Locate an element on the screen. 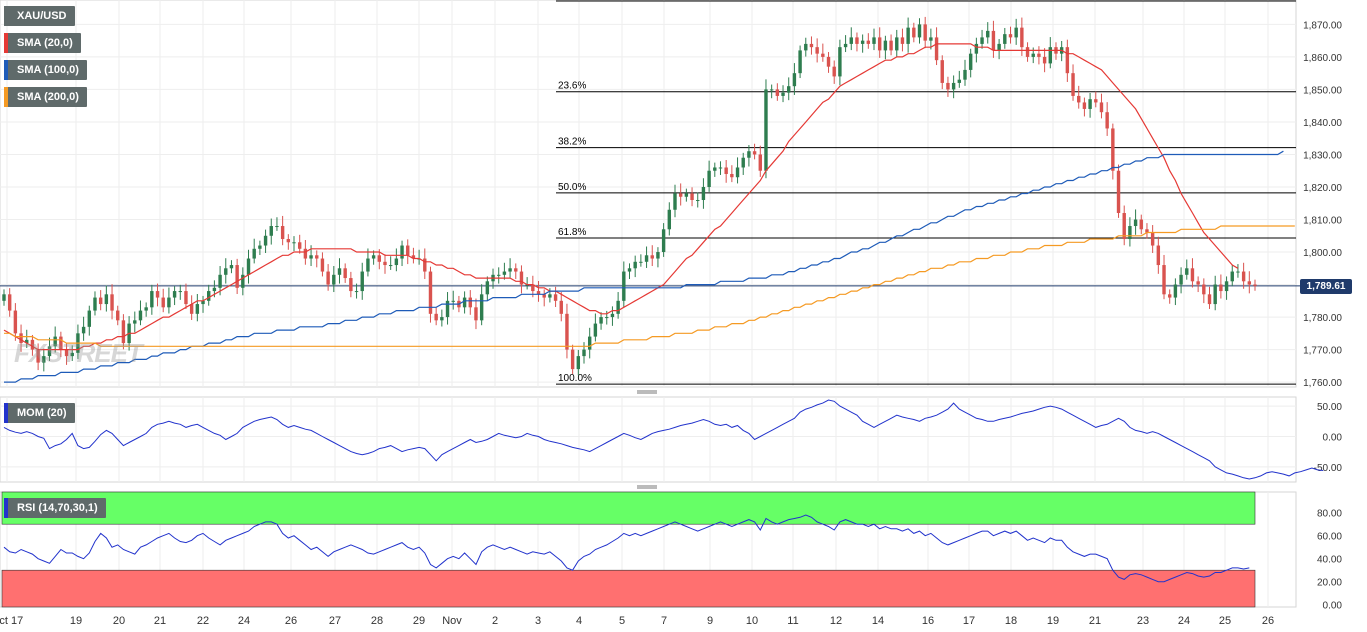 The image size is (1367, 632). sma200-swatch is located at coordinates (6, 97).